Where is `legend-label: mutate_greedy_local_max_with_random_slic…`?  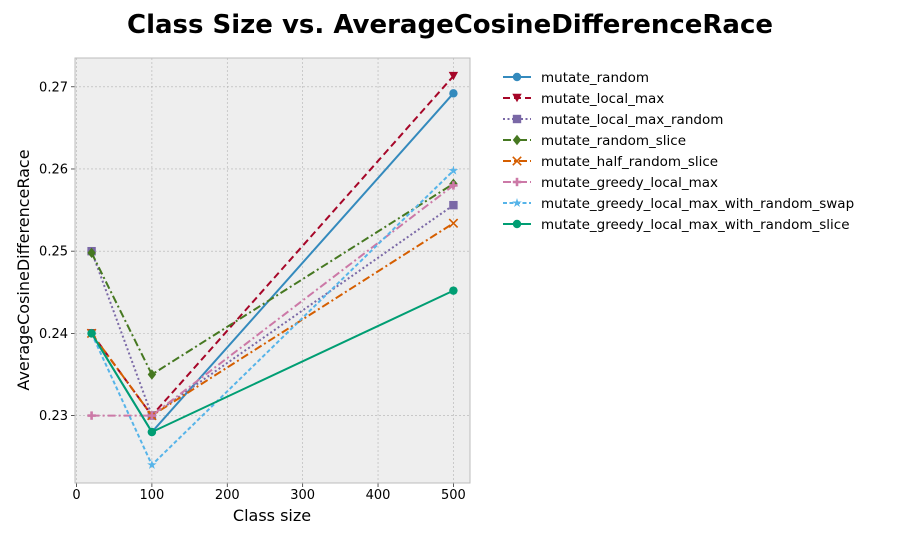
legend-label: mutate_greedy_local_max_with_random_slic… is located at coordinates (695, 225).